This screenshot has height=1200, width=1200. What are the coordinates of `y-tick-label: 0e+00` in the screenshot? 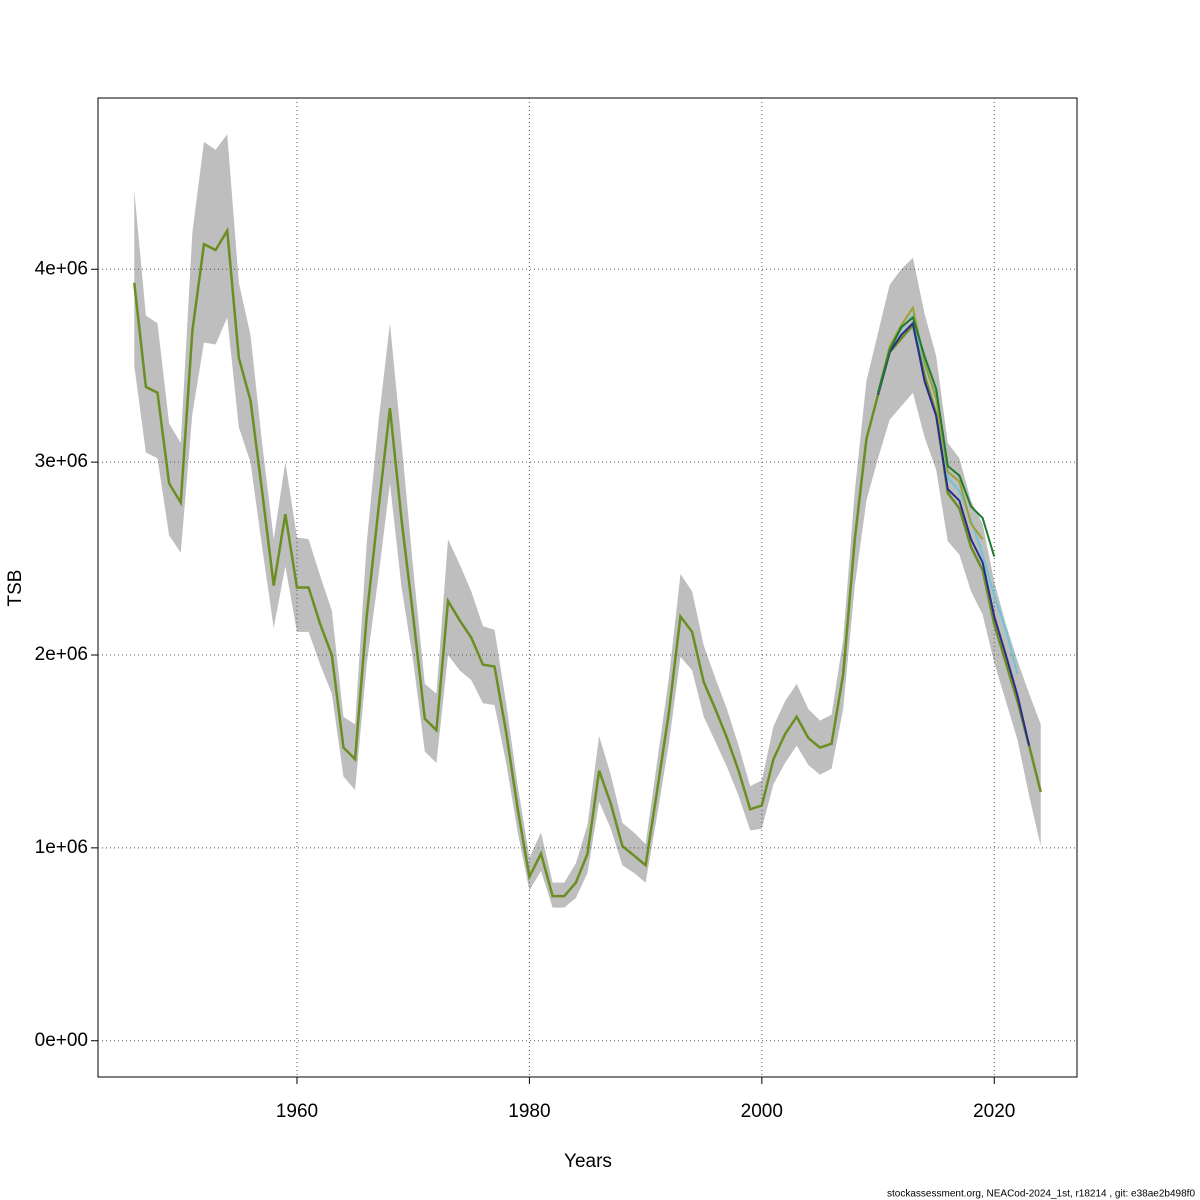 It's located at (61, 1040).